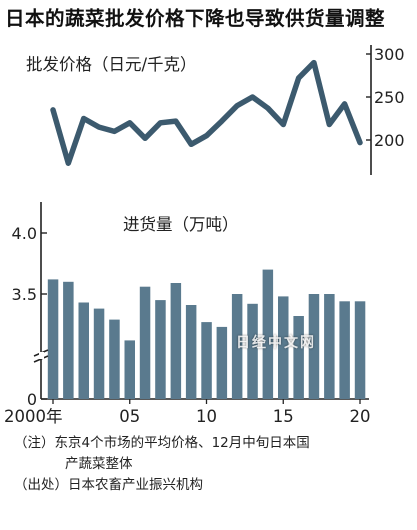  Describe the element at coordinates (41, 355) in the screenshot. I see `axis-break-gap` at that location.